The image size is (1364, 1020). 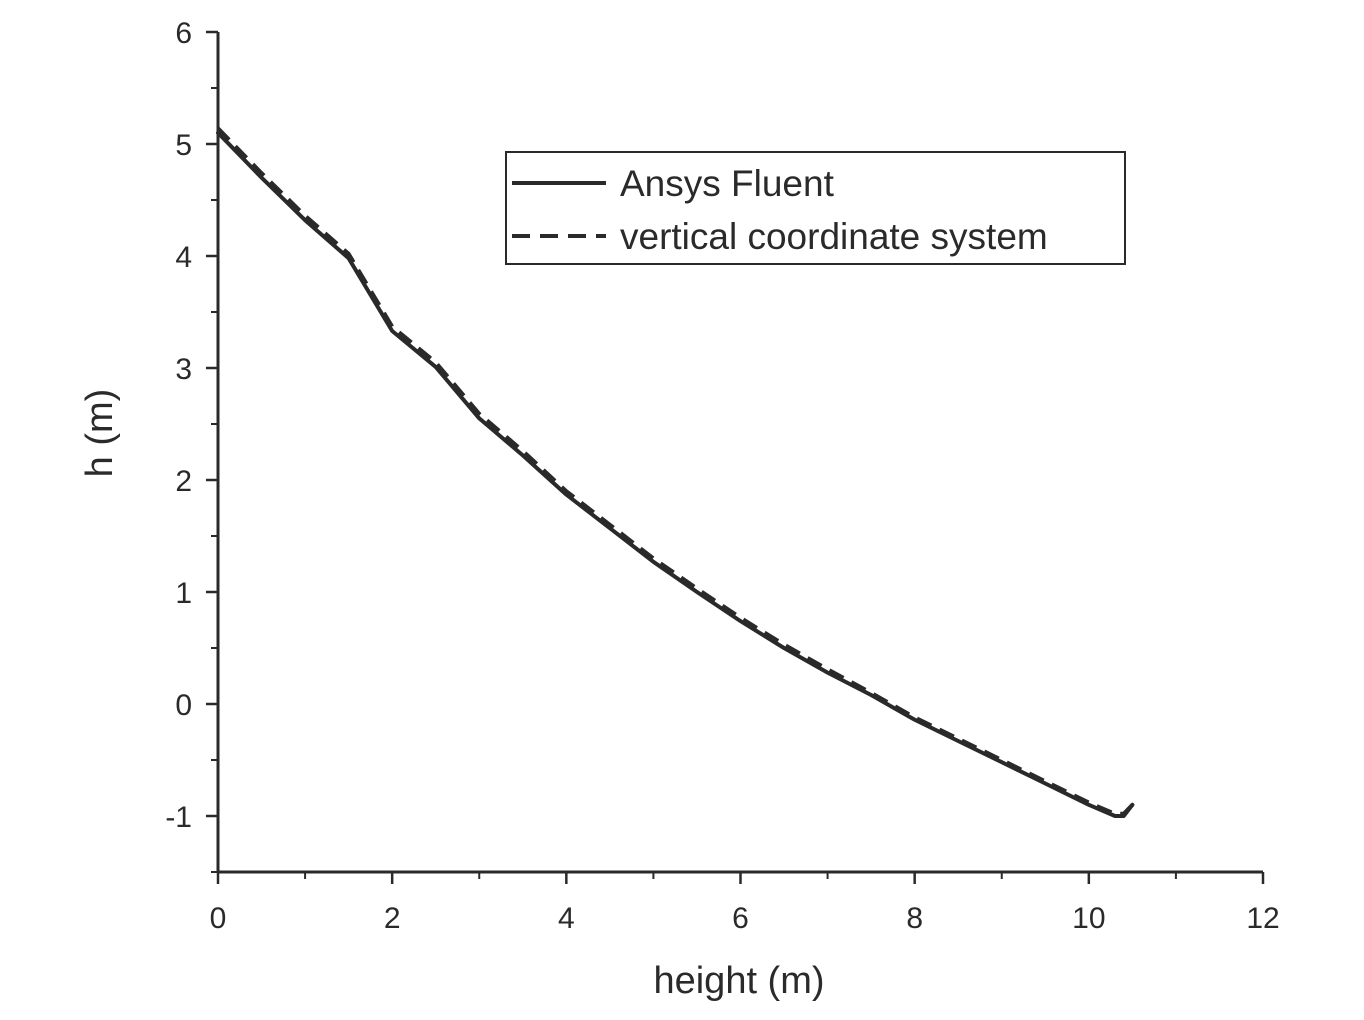 What do you see at coordinates (1088, 918) in the screenshot?
I see `x-tick-label: 10` at bounding box center [1088, 918].